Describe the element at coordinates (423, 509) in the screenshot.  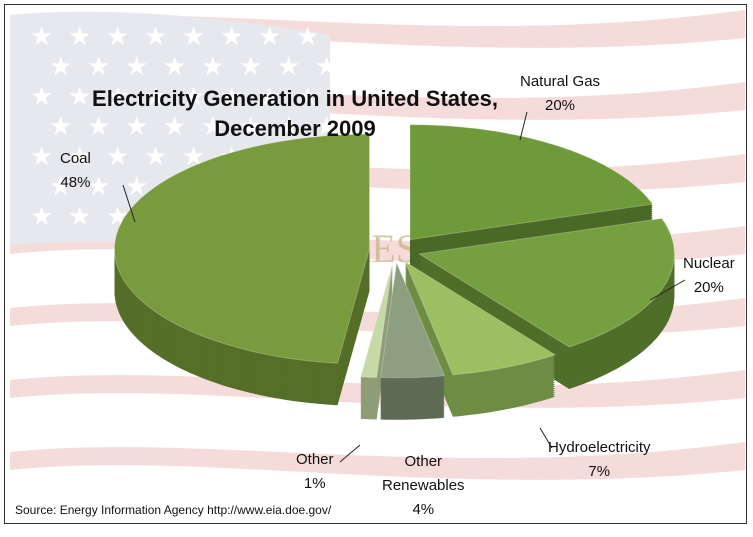
I see `label-value: 4%` at that location.